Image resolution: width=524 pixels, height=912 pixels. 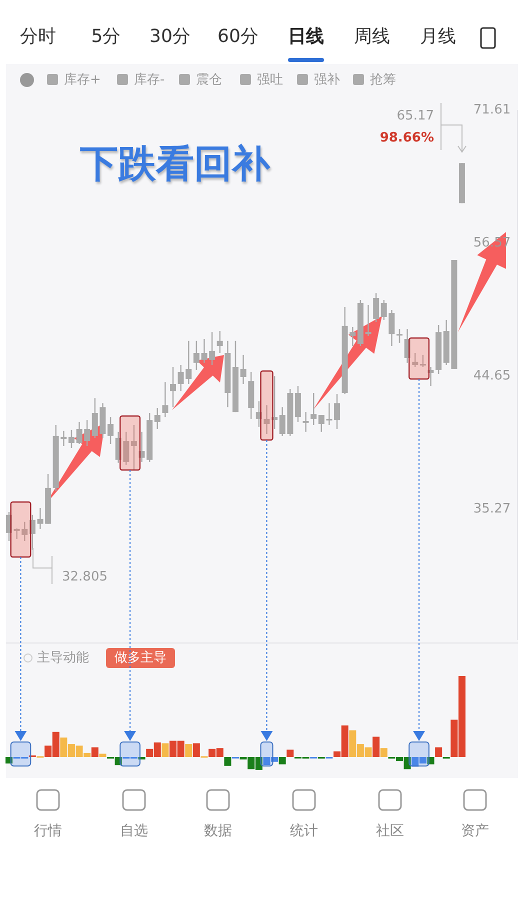 What do you see at coordinates (492, 509) in the screenshot?
I see `y-tick-label: 35.27` at bounding box center [492, 509].